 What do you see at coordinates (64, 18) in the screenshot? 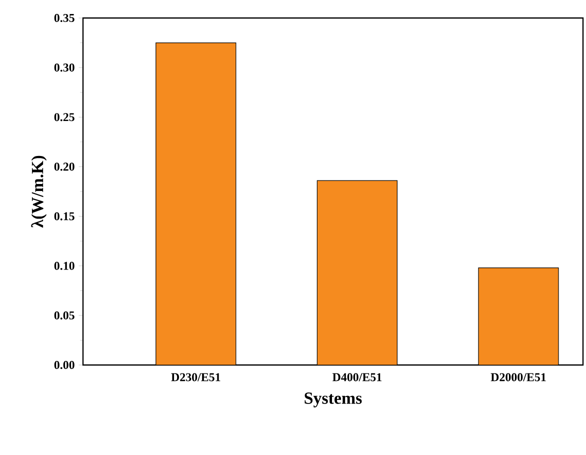
I see `y-tick-label: 0.35` at bounding box center [64, 18].